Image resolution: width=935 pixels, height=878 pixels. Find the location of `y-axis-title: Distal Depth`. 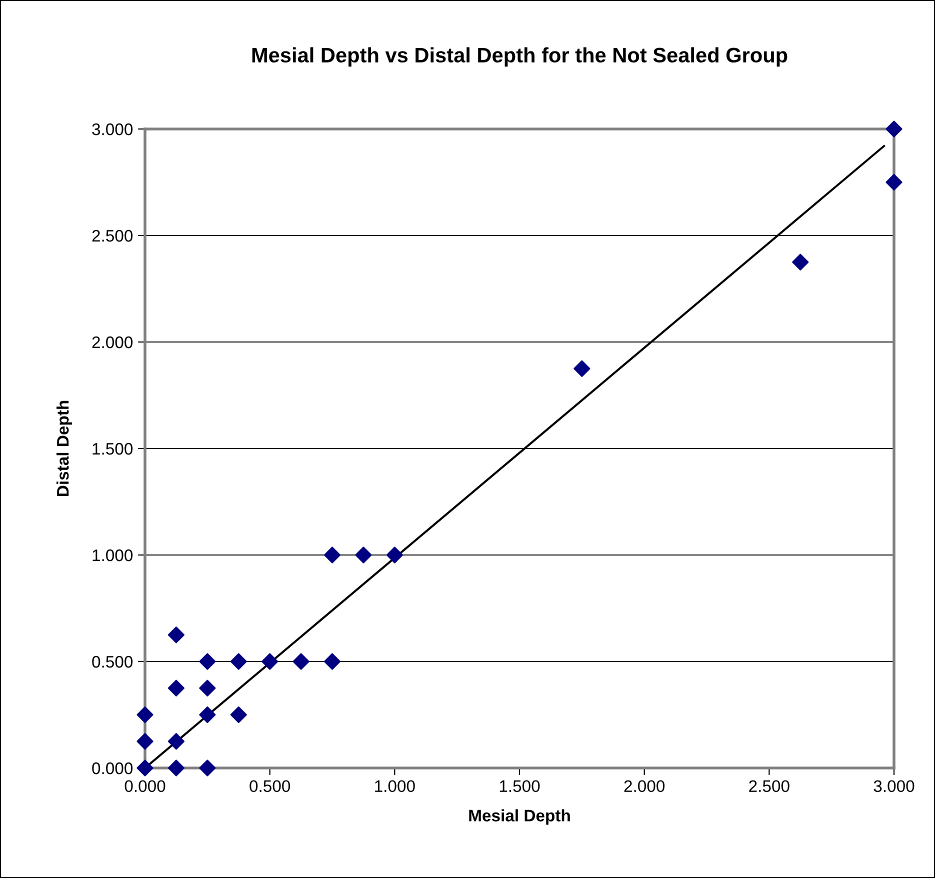

y-axis-title: Distal Depth is located at coordinates (64, 448).